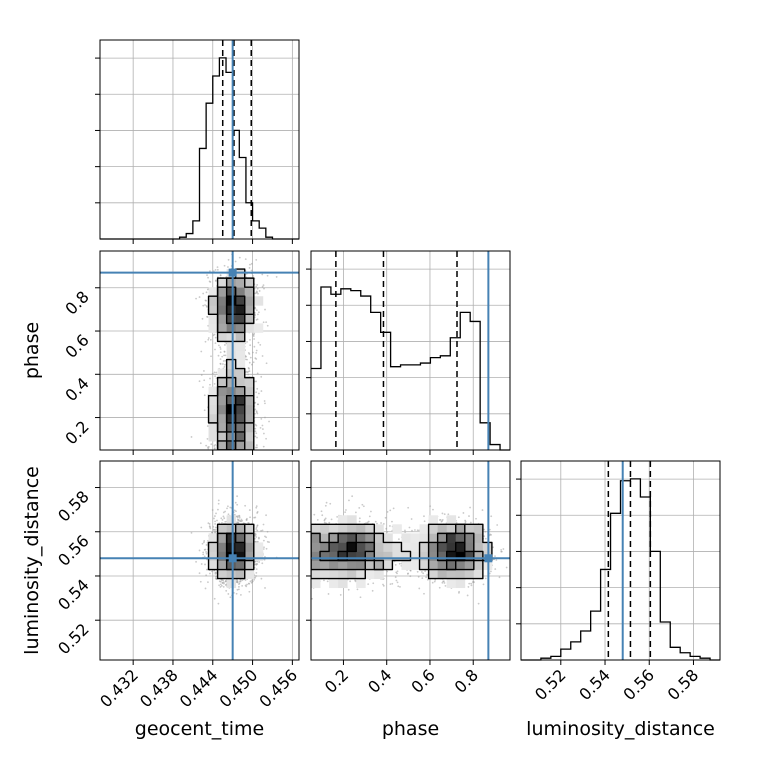  I want to click on panel-geocent_time-vs-luminosity_distance, so click(197, 562).